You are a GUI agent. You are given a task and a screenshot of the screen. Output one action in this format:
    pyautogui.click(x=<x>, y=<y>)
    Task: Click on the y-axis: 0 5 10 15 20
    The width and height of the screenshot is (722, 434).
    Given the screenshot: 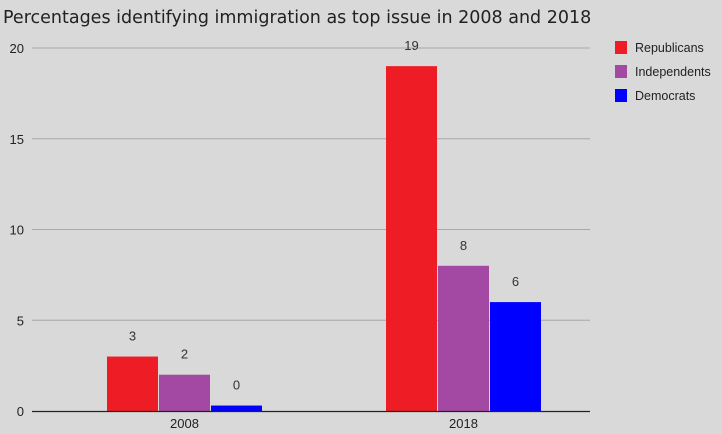 What is the action you would take?
    pyautogui.click(x=17, y=230)
    